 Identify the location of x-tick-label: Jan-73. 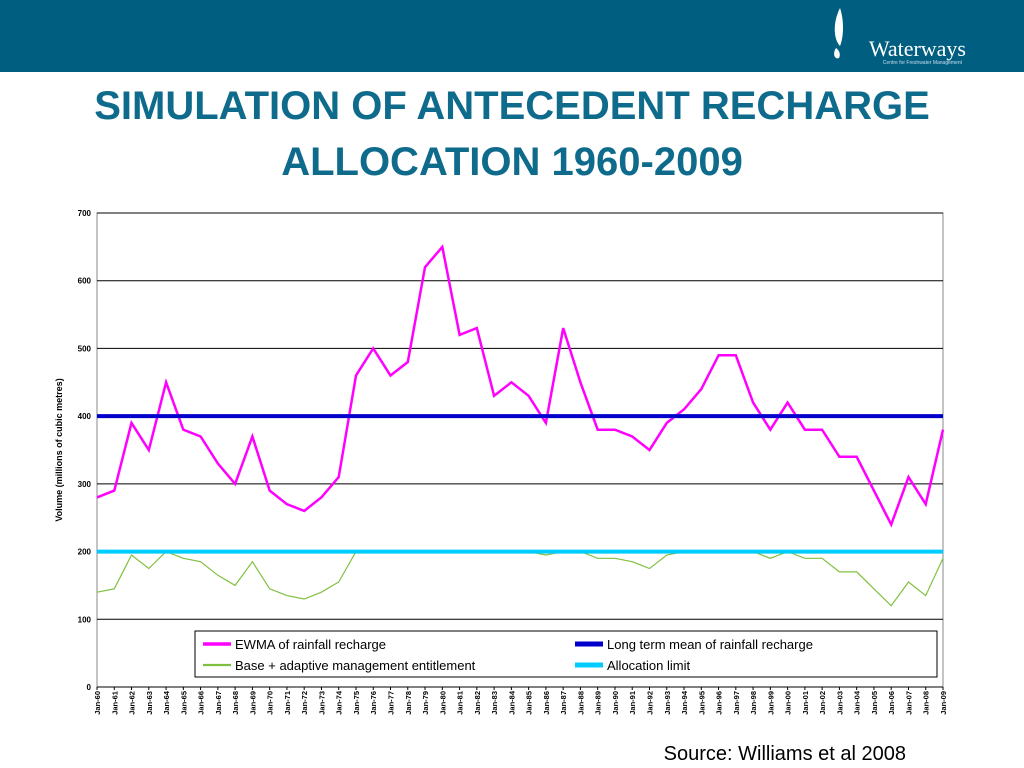
(321, 703).